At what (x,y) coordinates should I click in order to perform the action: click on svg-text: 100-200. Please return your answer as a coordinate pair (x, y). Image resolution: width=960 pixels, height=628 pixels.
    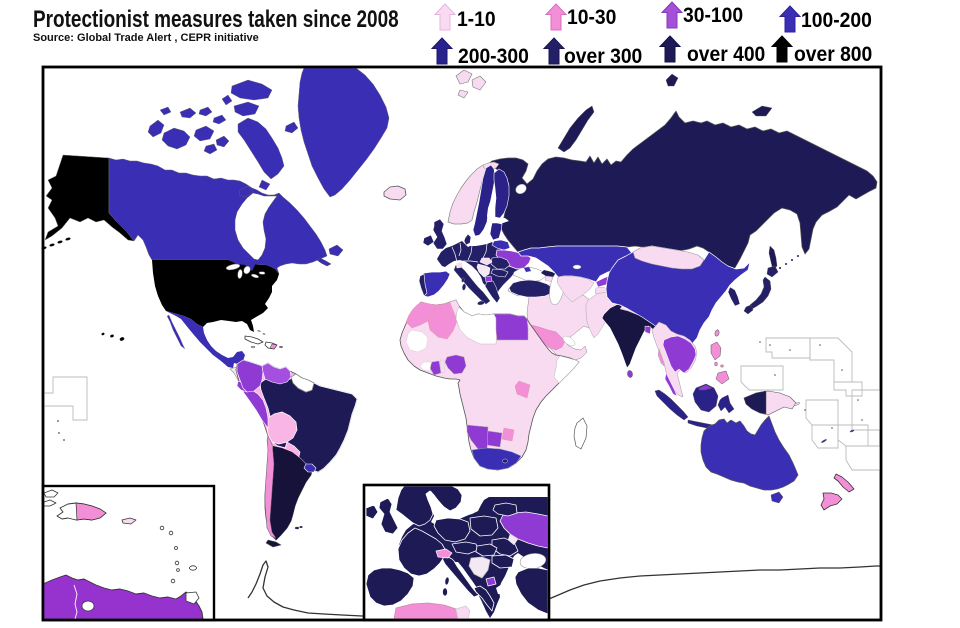
    Looking at the image, I should click on (836, 20).